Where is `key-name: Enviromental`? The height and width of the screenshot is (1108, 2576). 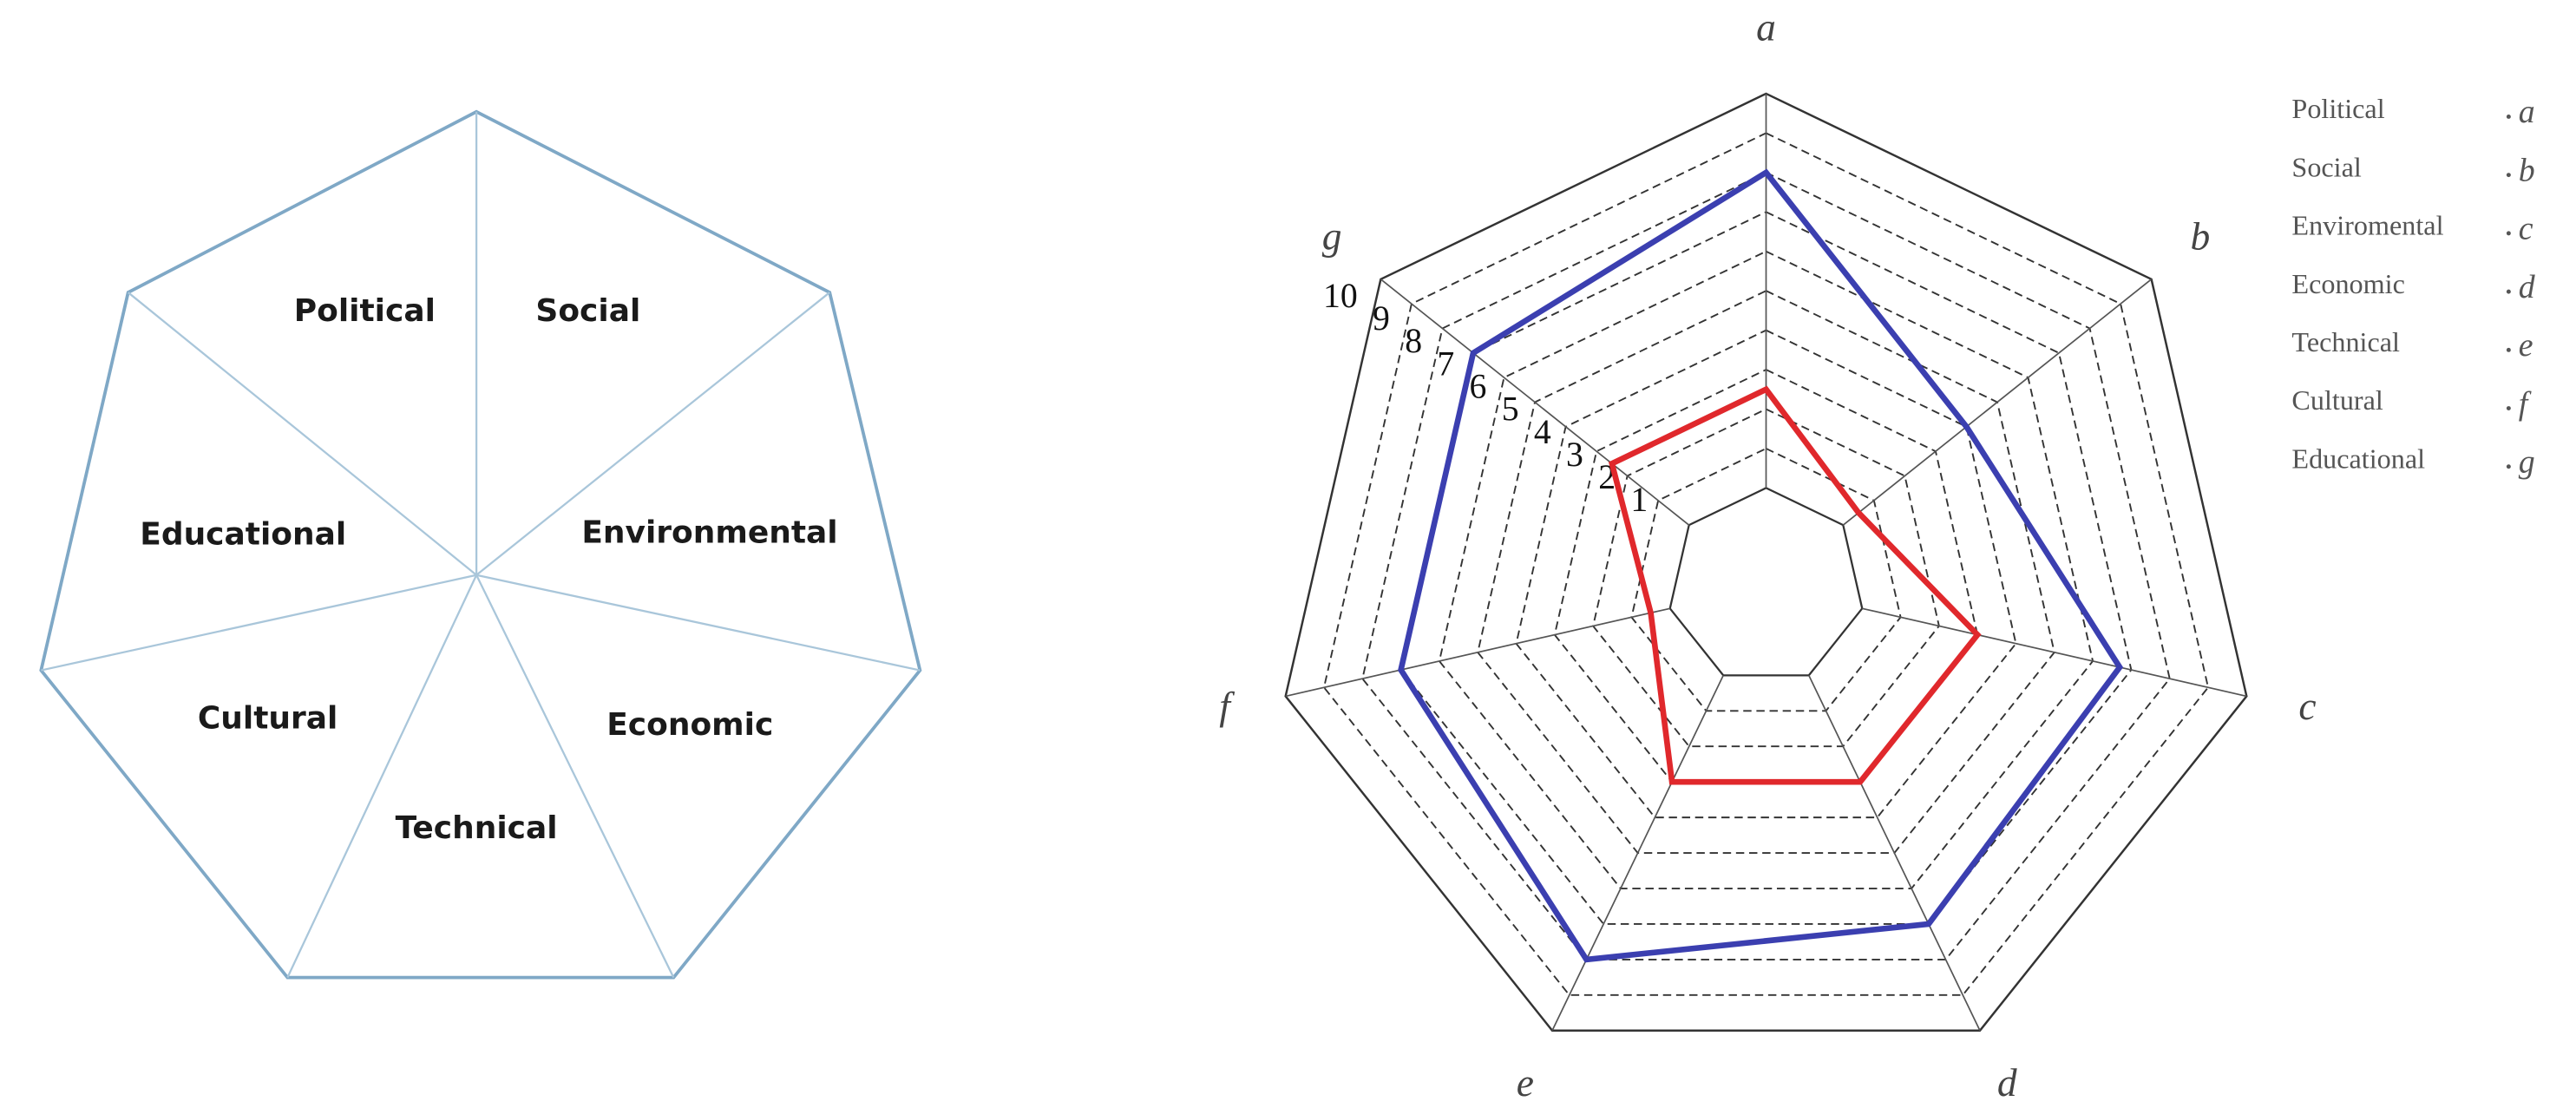
key-name: Enviromental is located at coordinates (2367, 226).